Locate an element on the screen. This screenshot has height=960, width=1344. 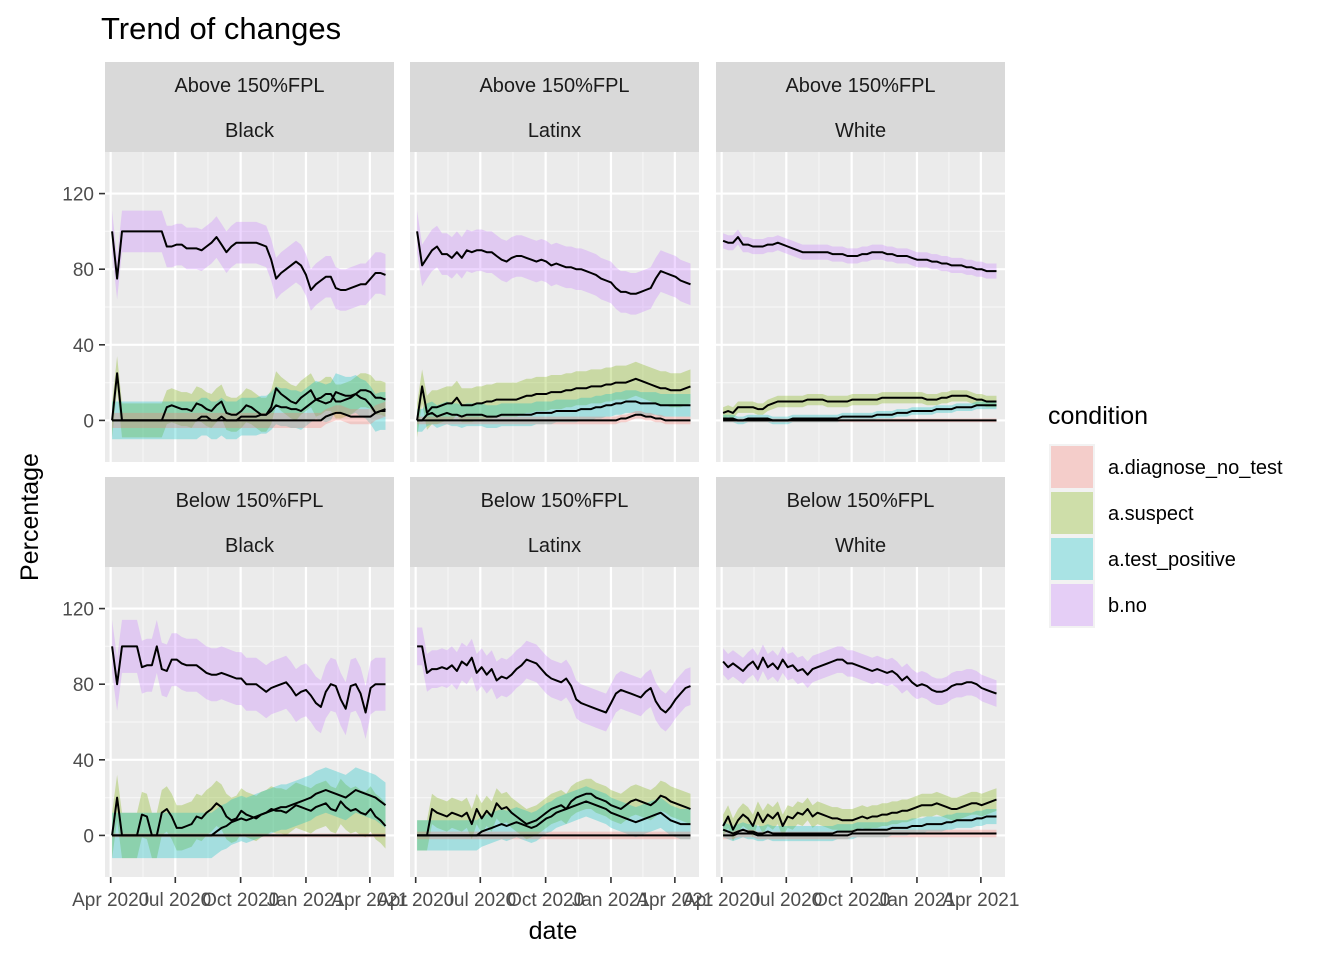
facet-panel: Below 150%FPL White is located at coordinates (860, 677).